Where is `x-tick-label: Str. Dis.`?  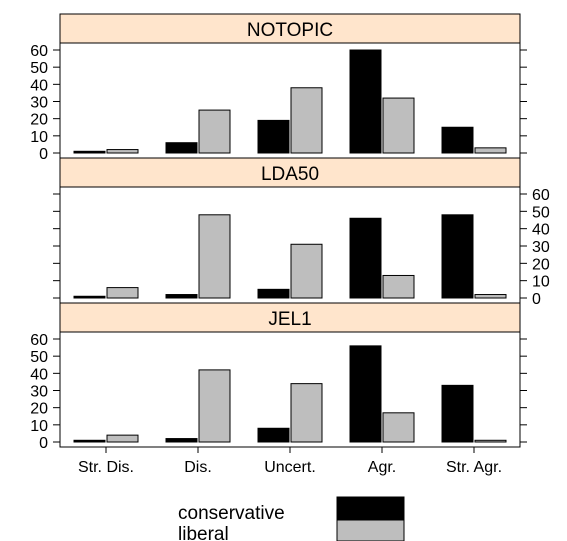
x-tick-label: Str. Dis. is located at coordinates (106, 467).